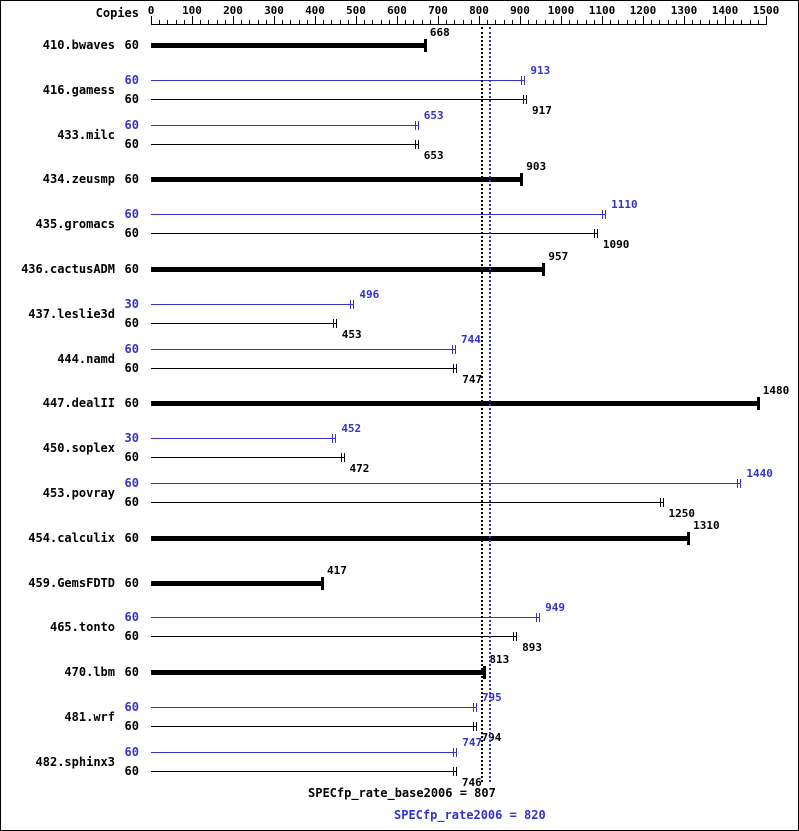 This screenshot has width=799, height=831. What do you see at coordinates (602, 10) in the screenshot?
I see `axis-tick-label: 1100` at bounding box center [602, 10].